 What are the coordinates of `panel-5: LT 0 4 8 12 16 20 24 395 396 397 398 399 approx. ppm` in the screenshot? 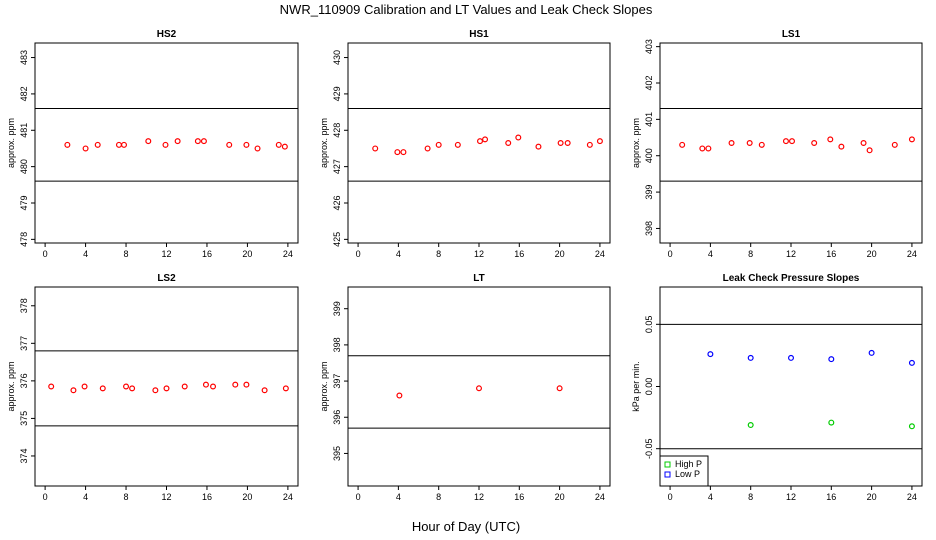 It's located at (465, 387).